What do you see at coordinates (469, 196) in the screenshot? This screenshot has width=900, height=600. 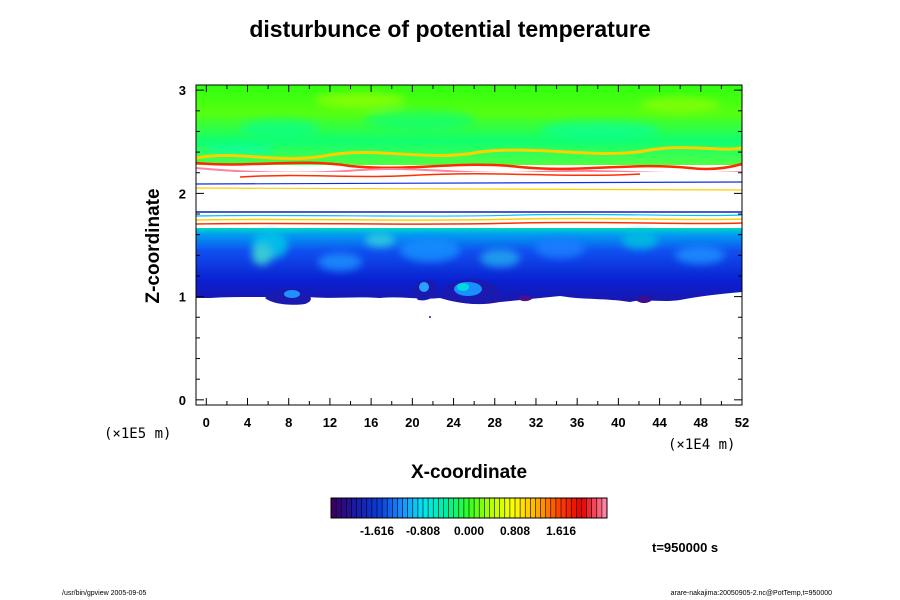 I see `middle-white-layer` at bounding box center [469, 196].